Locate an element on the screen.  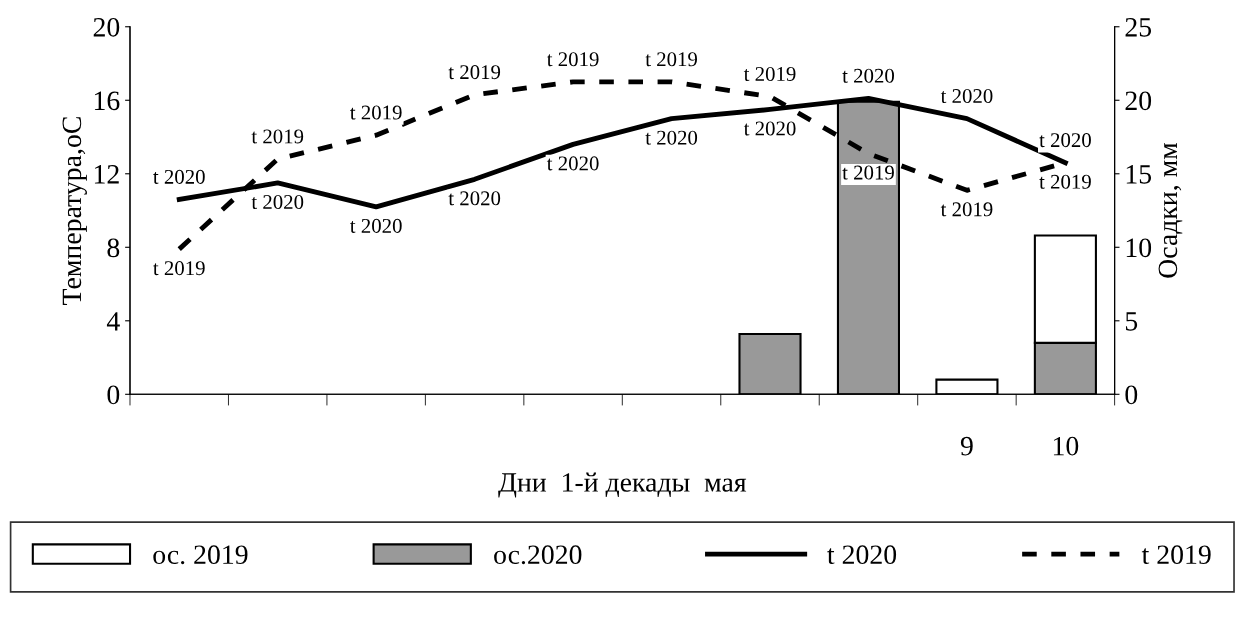
legend-label: t 2019 is located at coordinates (1176, 555).